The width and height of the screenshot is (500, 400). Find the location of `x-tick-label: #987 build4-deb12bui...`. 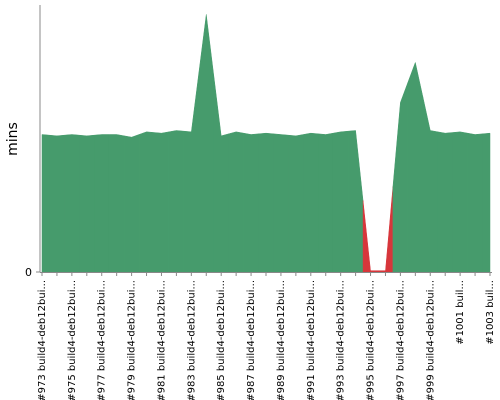

x-tick-label: #987 build4-deb12bui... is located at coordinates (251, 340).